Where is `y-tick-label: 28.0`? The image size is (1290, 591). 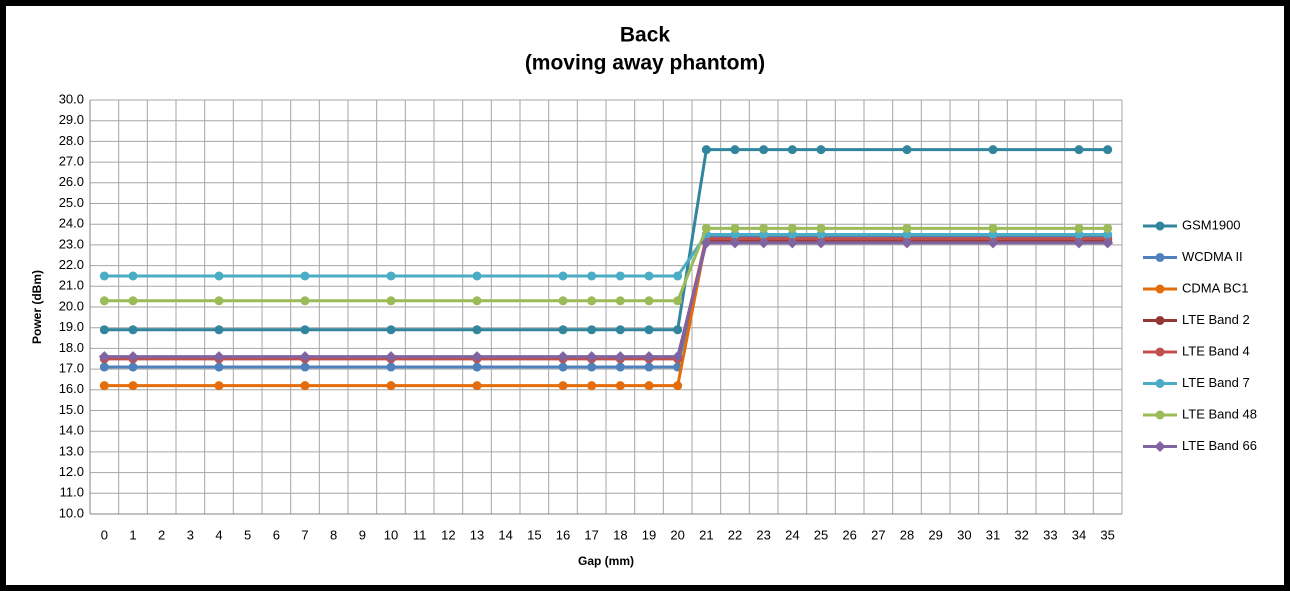 y-tick-label: 28.0 is located at coordinates (71, 140).